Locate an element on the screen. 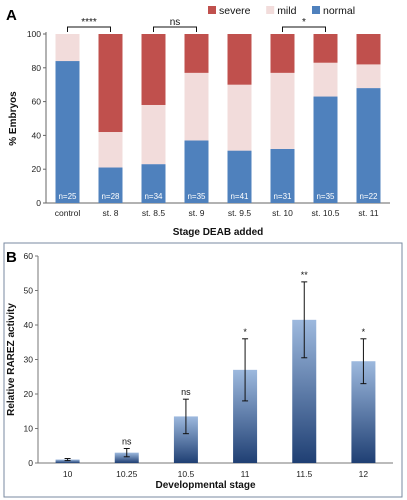 Image resolution: width=407 pixels, height=500 pixels. legend-swatch-mild is located at coordinates (270, 10).